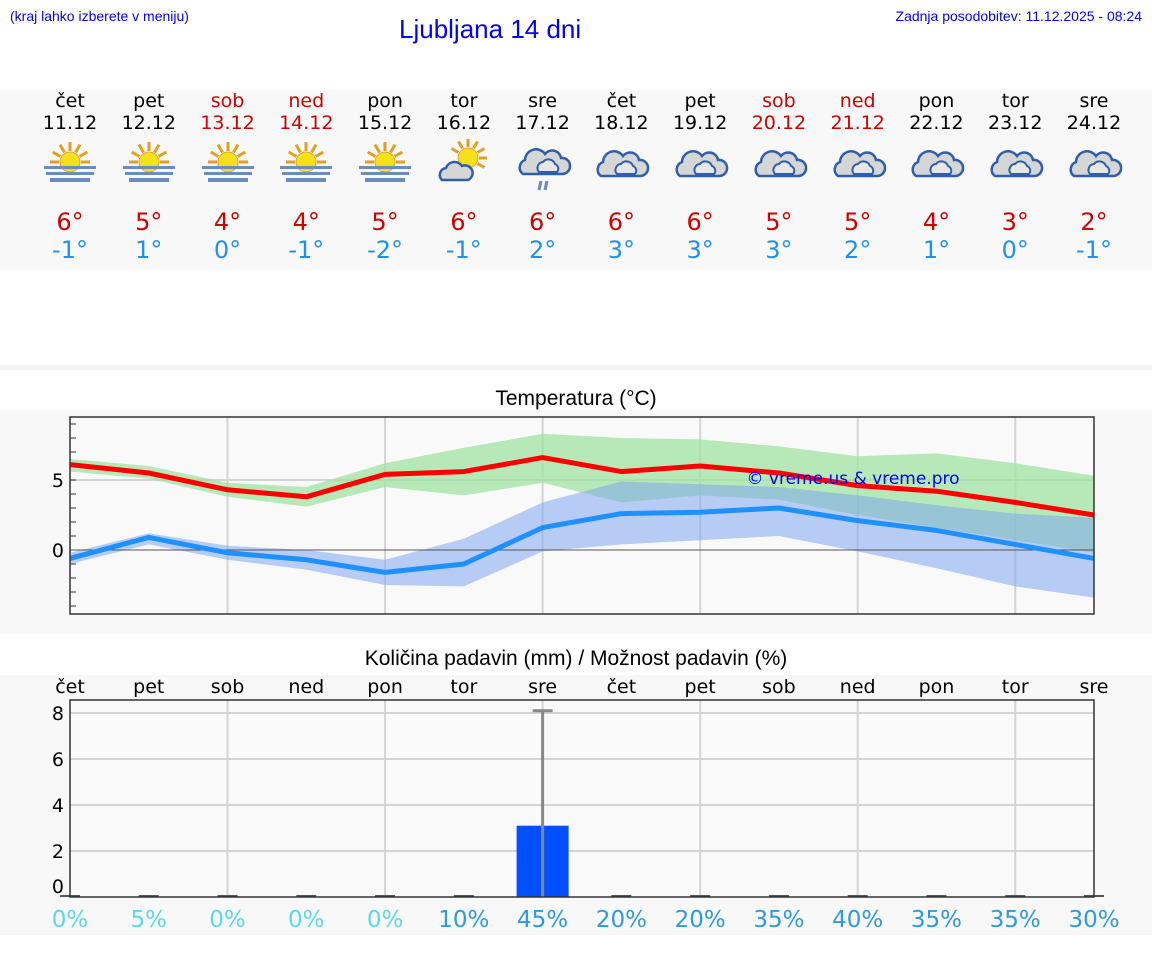  Describe the element at coordinates (622, 687) in the screenshot. I see `x-category-label: čet` at that location.